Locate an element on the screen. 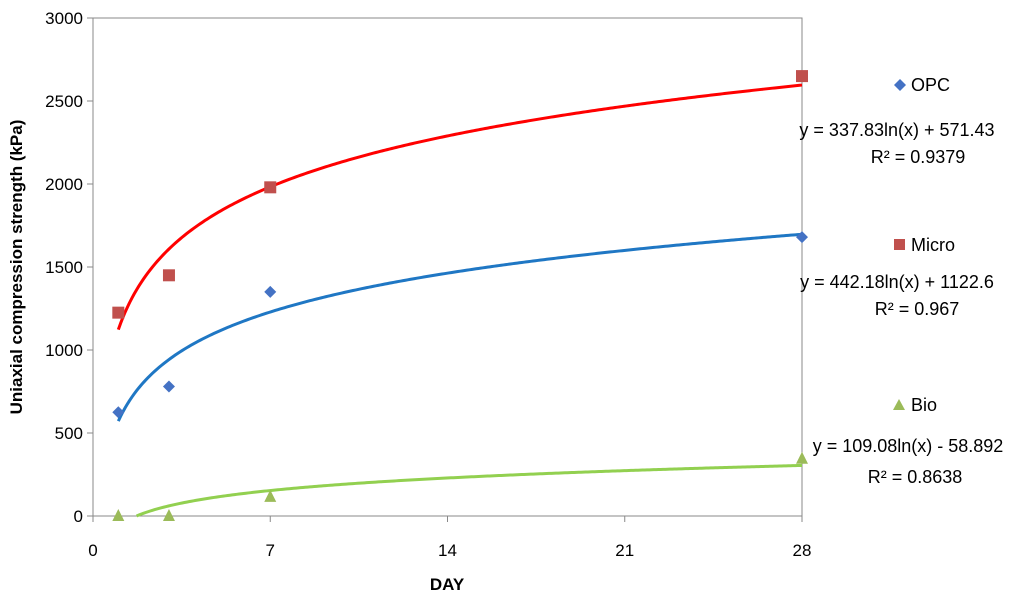 This screenshot has height=605, width=1024. y-tick-label: 1500 is located at coordinates (64, 267).